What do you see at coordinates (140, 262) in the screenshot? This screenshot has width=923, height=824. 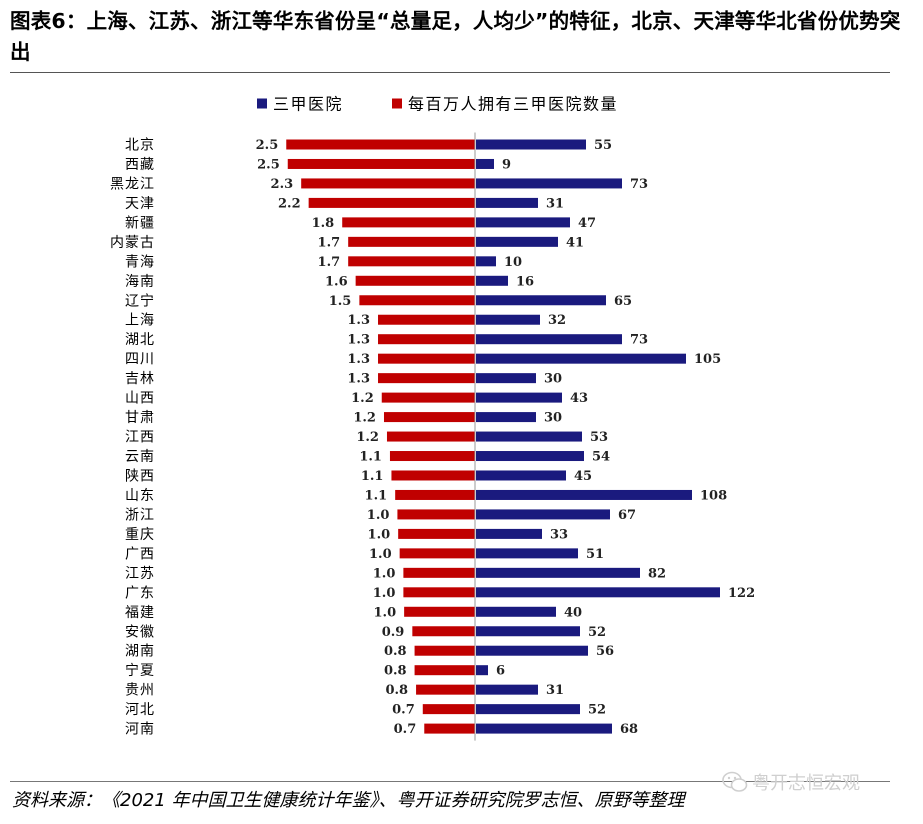 I see `category-label: 青海` at bounding box center [140, 262].